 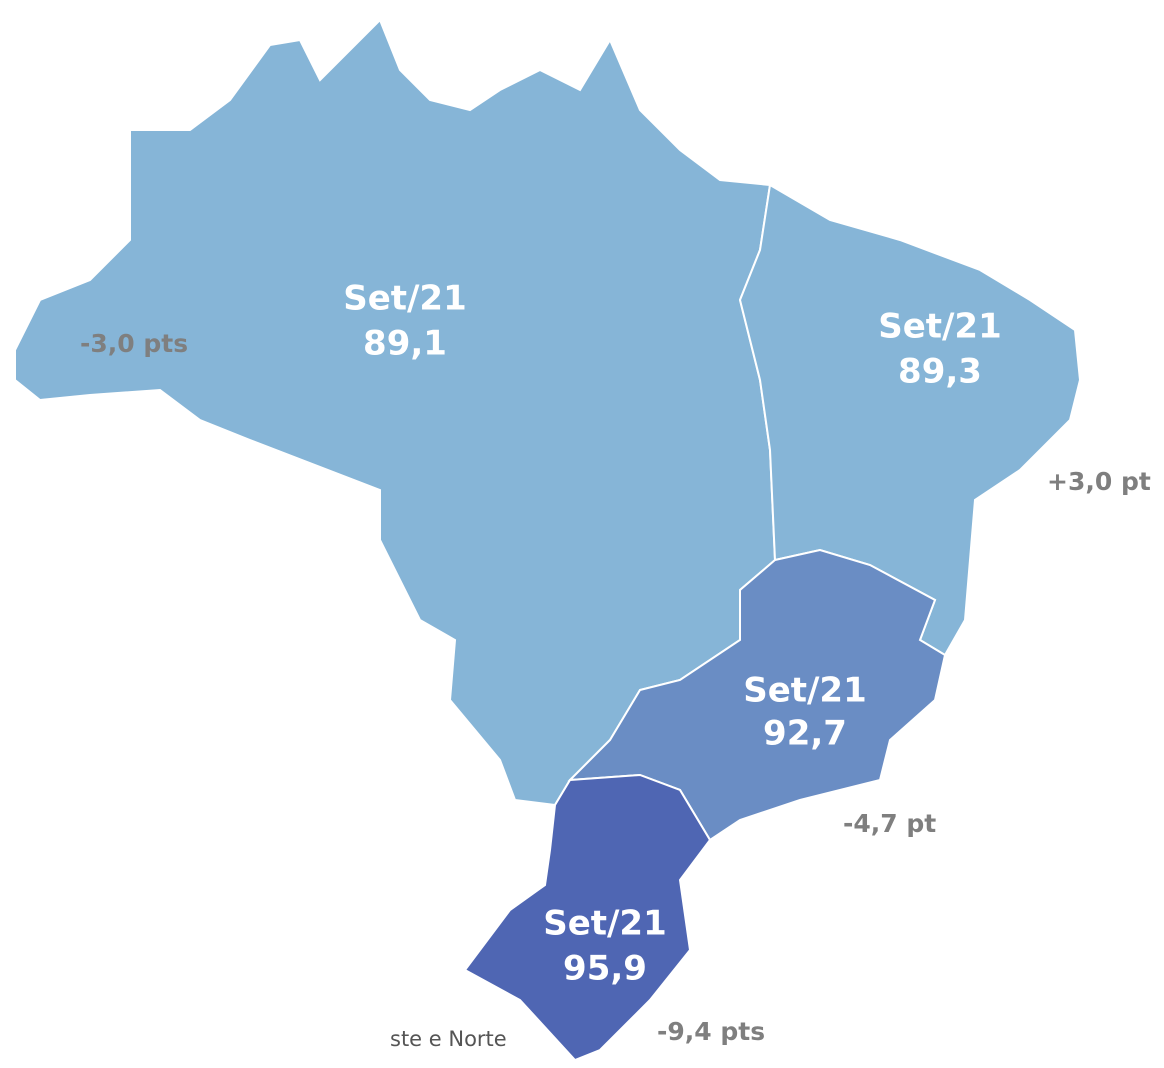 What do you see at coordinates (1099, 481) in the screenshot?
I see `region-change: +3,0 pt` at bounding box center [1099, 481].